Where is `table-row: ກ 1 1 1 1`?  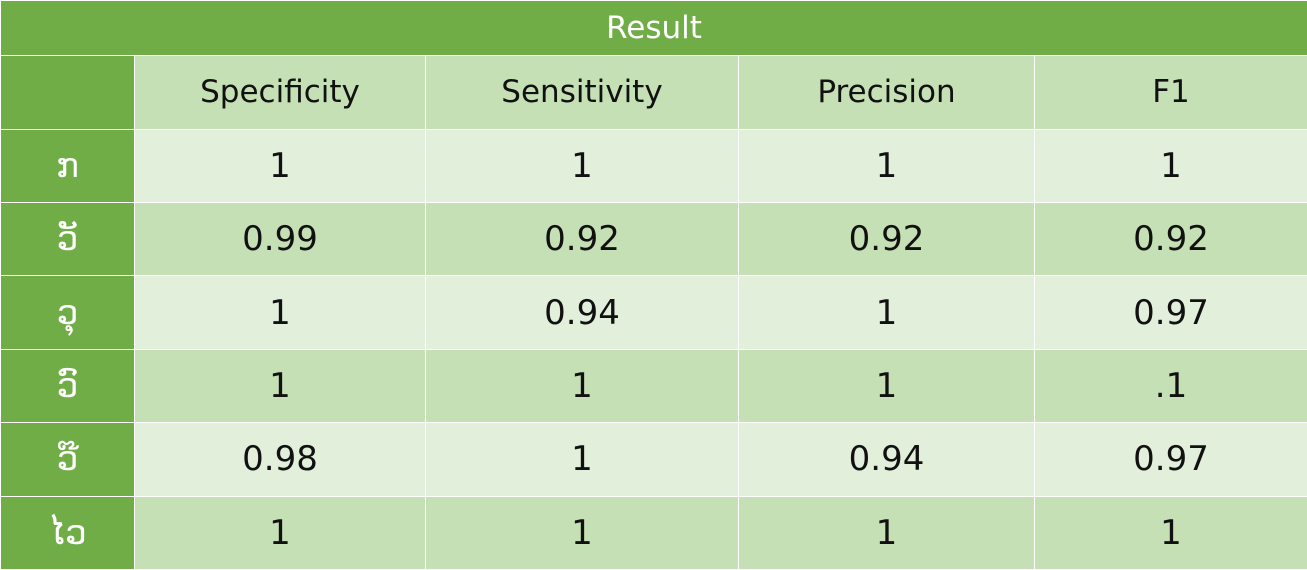
table-row: ກ 1 1 1 1 is located at coordinates (653, 166).